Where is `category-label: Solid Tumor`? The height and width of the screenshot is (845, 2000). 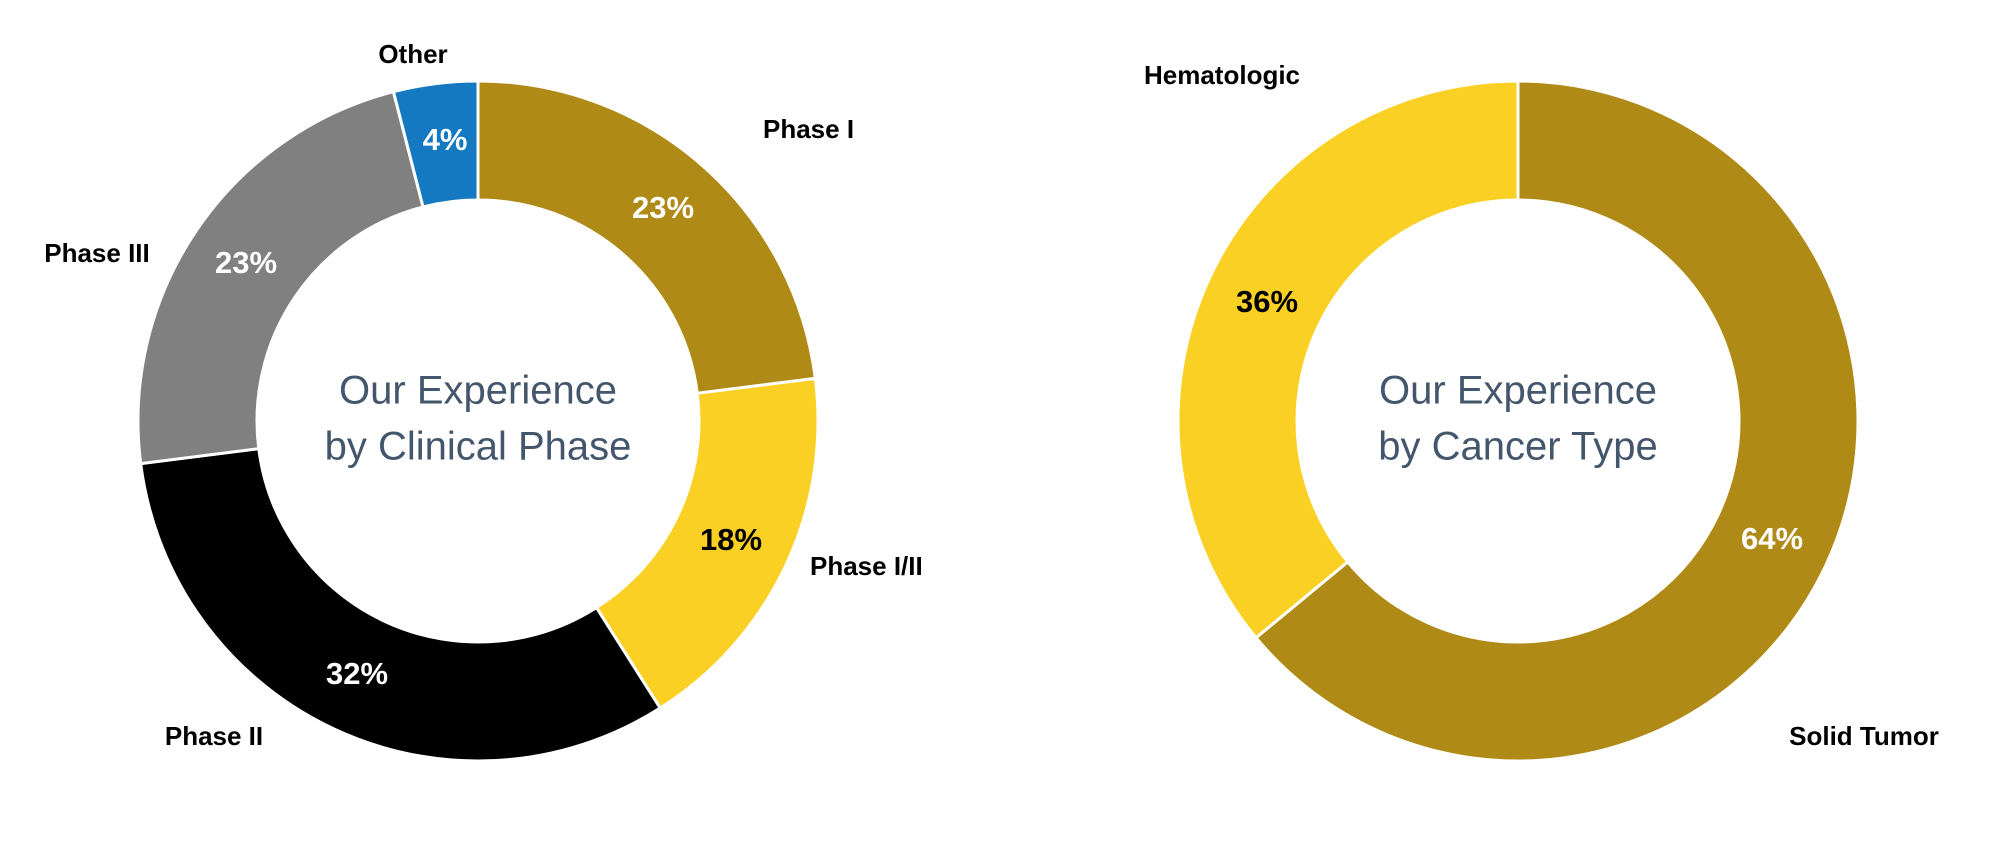
category-label: Solid Tumor is located at coordinates (1864, 736).